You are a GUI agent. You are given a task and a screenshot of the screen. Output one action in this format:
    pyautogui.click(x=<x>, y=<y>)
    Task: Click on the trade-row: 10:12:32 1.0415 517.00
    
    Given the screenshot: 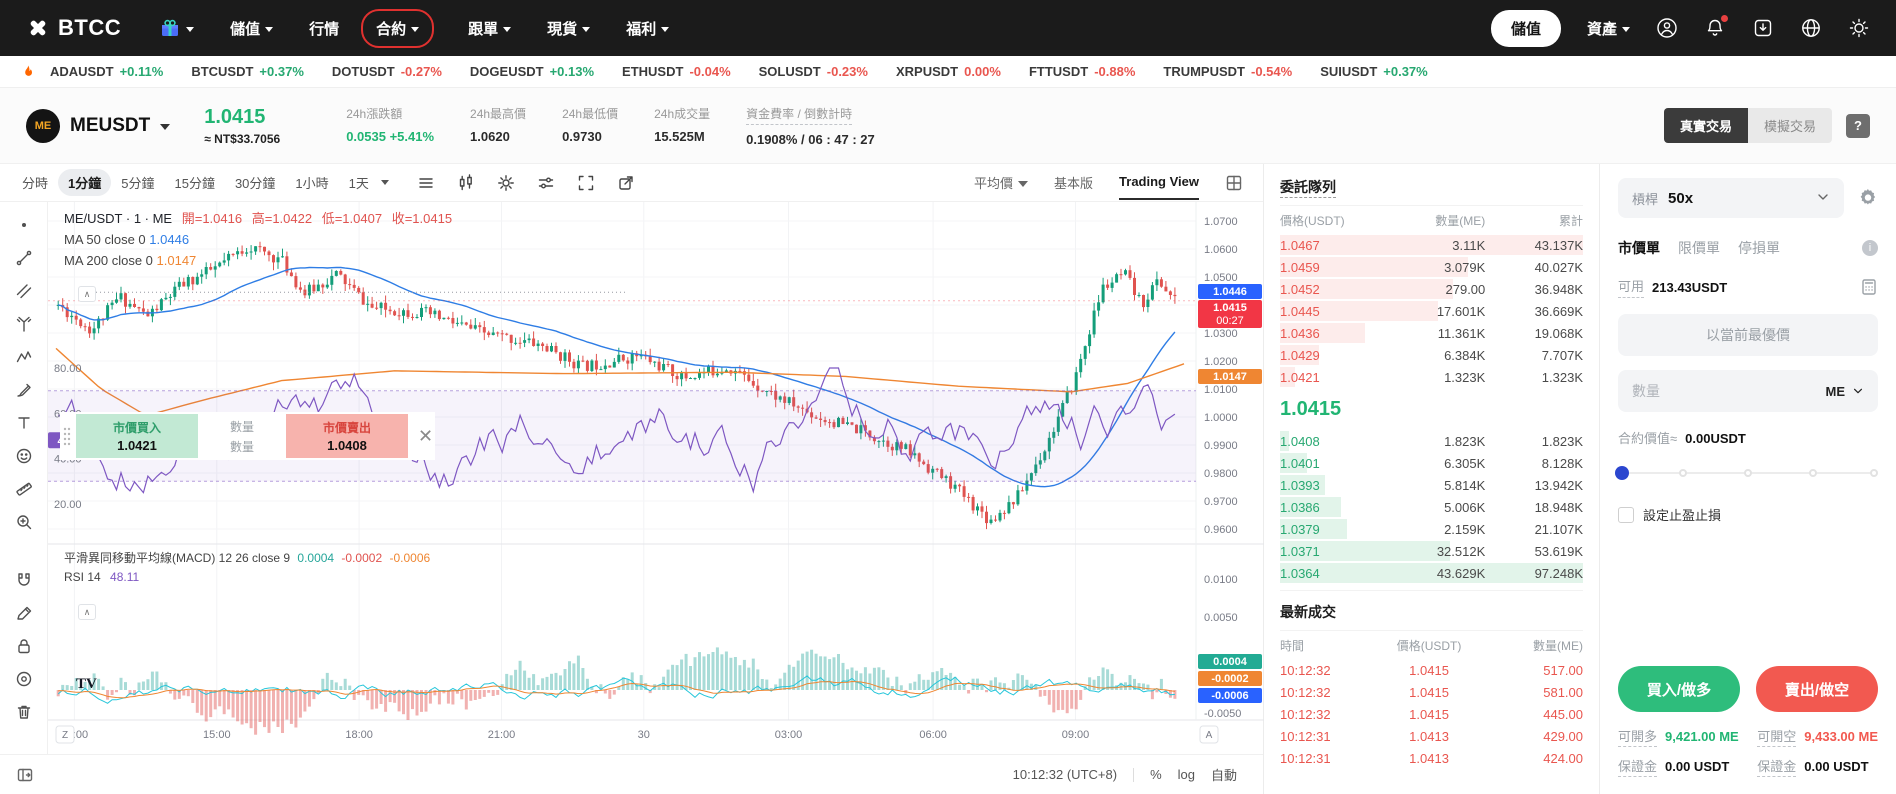 What is the action you would take?
    pyautogui.click(x=1431, y=670)
    